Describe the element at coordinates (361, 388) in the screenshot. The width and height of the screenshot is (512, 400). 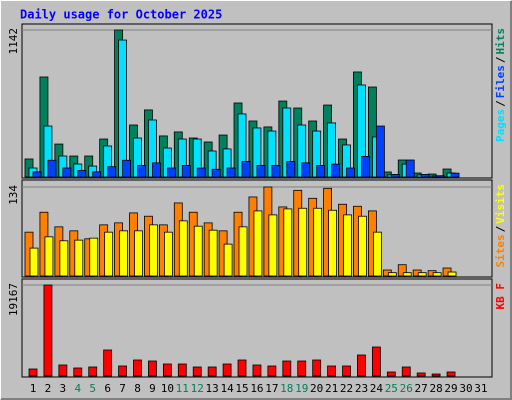
I see `x-tick-label: 23` at that location.